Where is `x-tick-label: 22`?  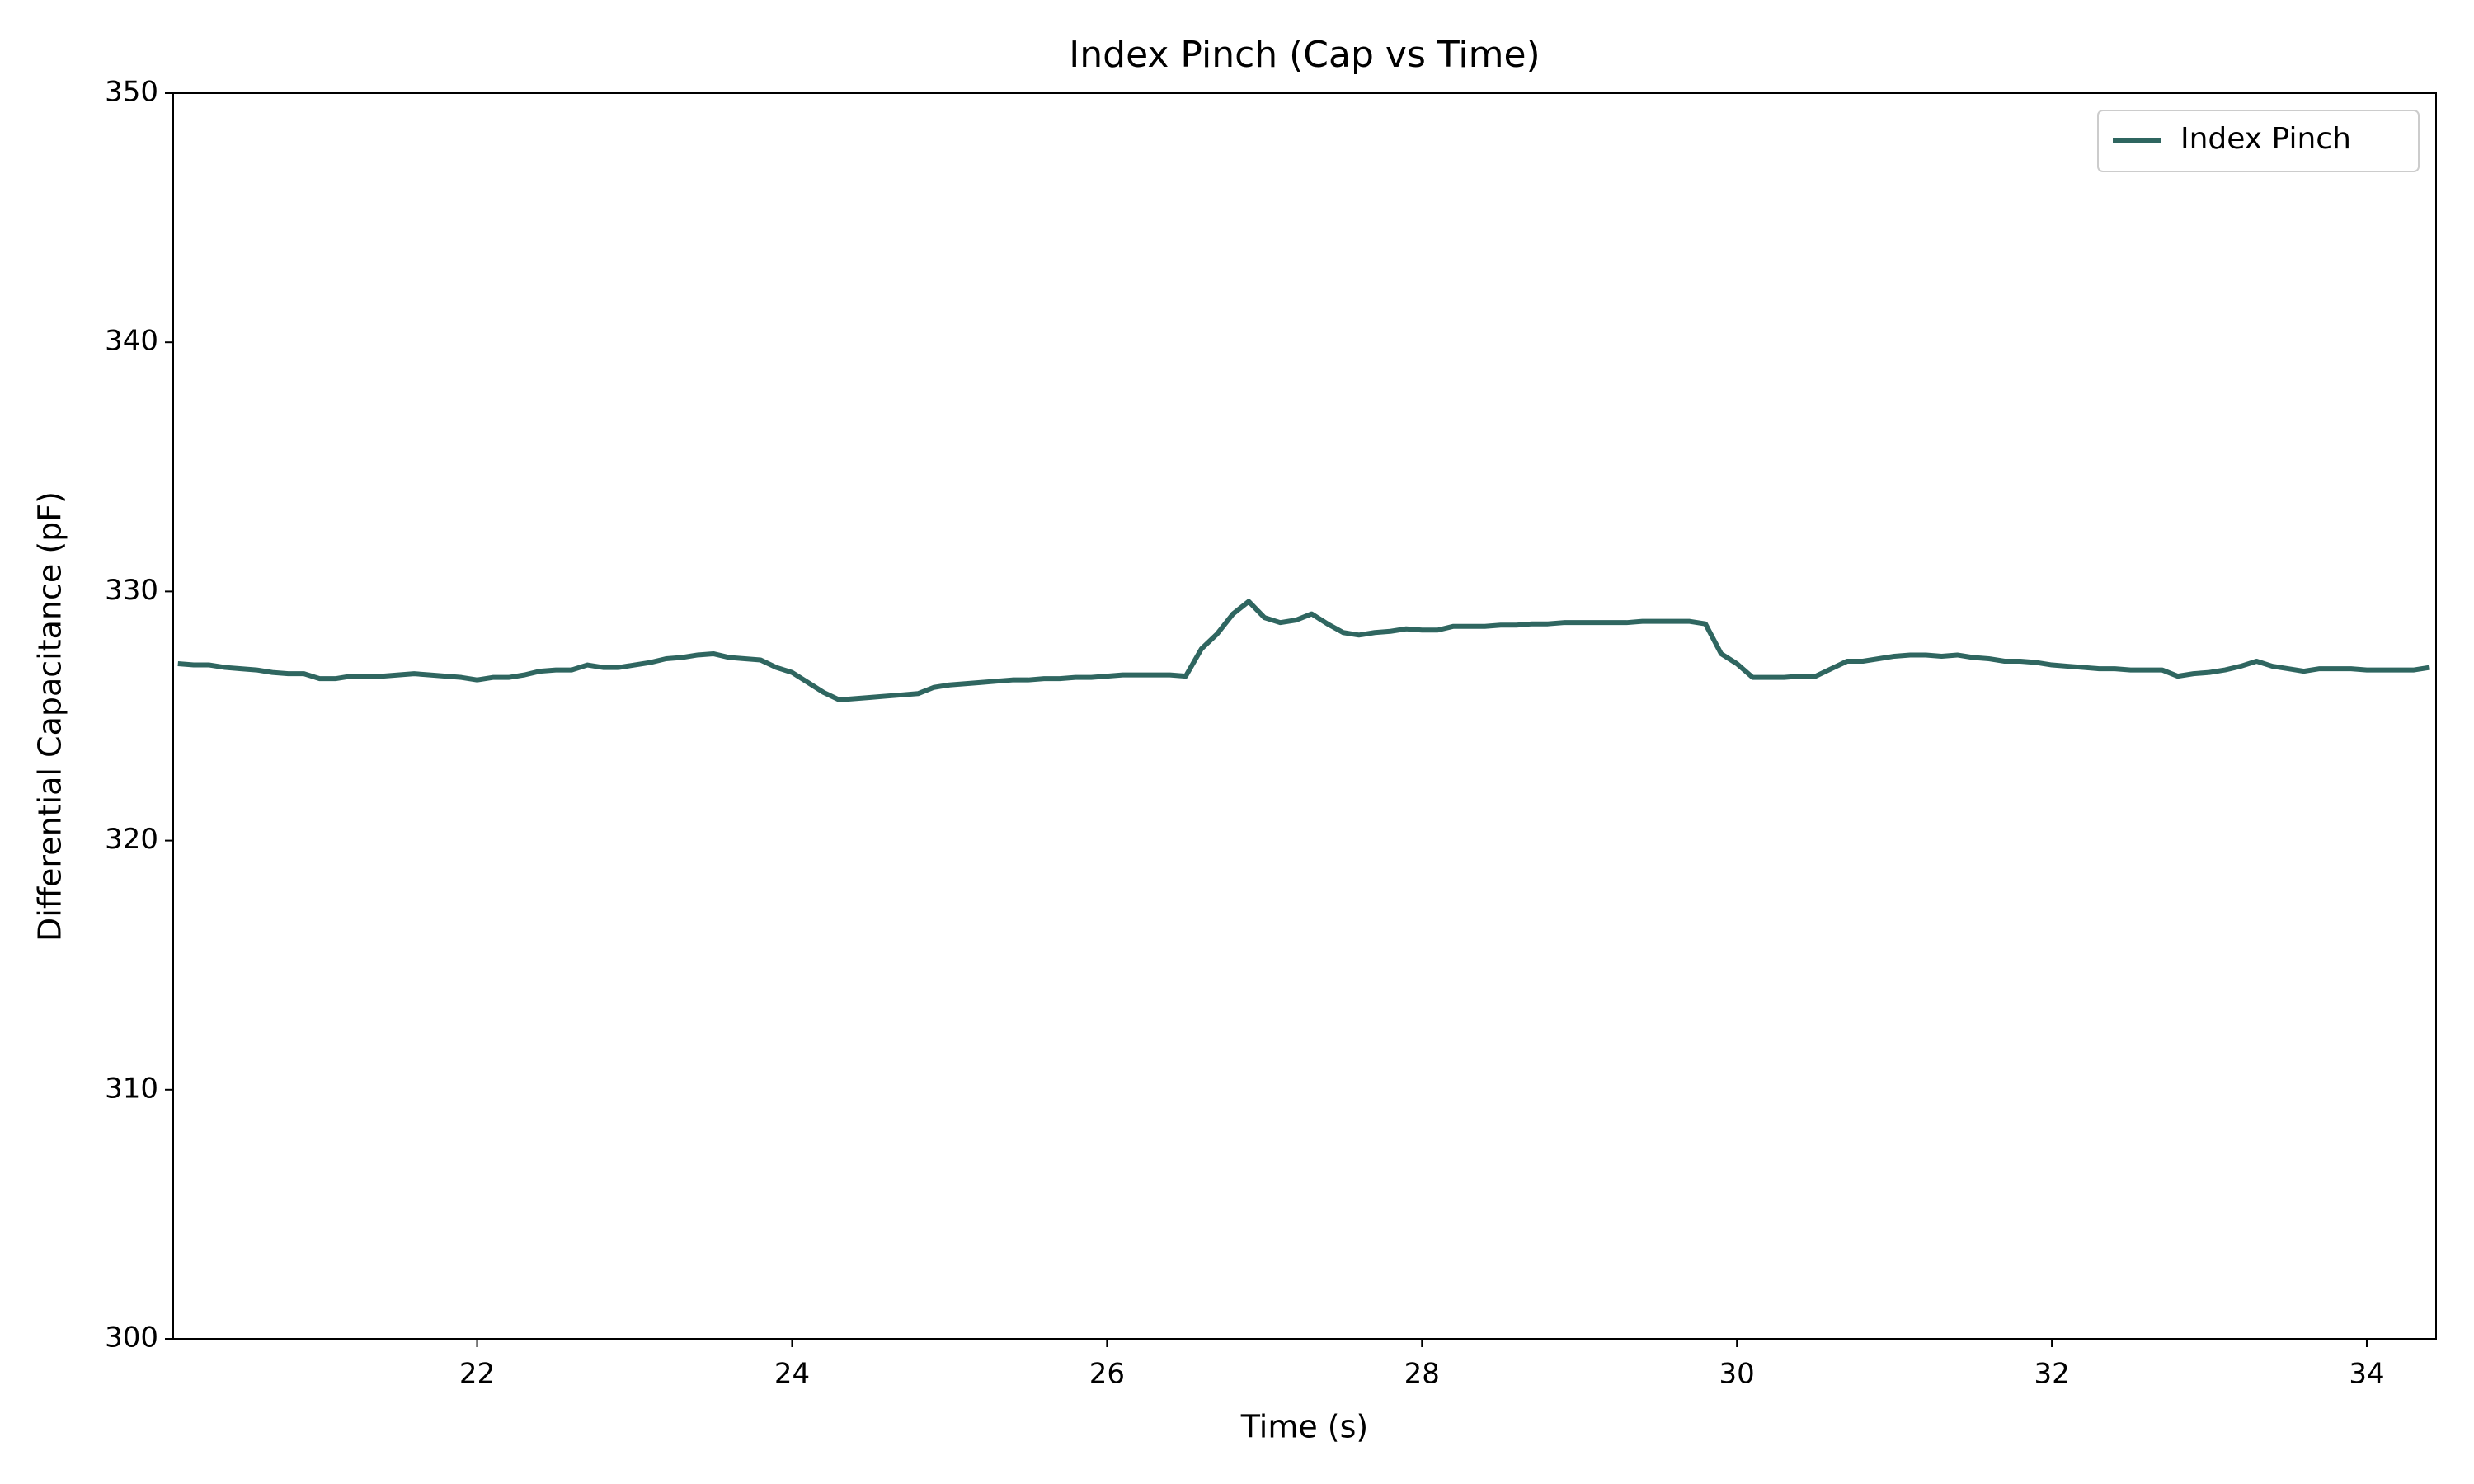
x-tick-label: 22 is located at coordinates (477, 1374).